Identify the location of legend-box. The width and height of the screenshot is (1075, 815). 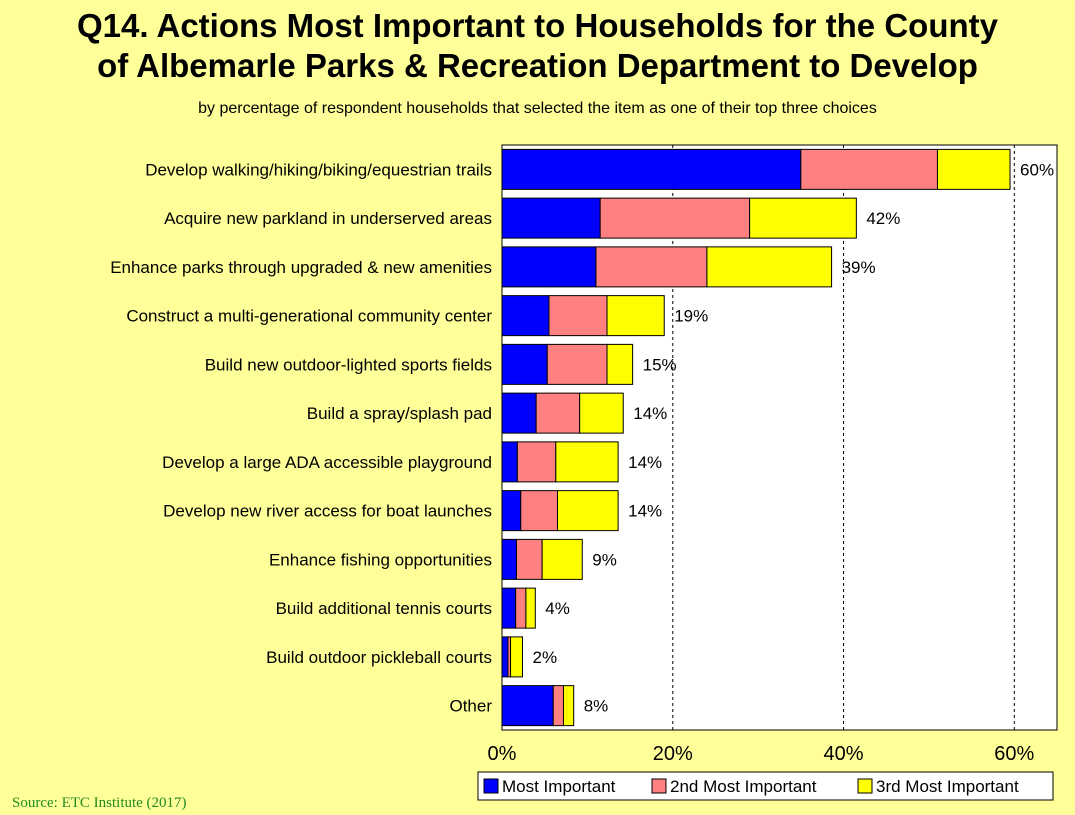
(765, 786).